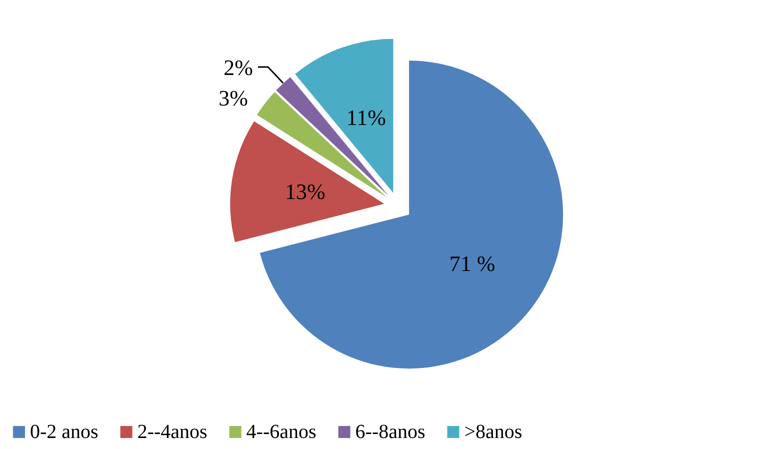  I want to click on data-label: 11%, so click(366, 117).